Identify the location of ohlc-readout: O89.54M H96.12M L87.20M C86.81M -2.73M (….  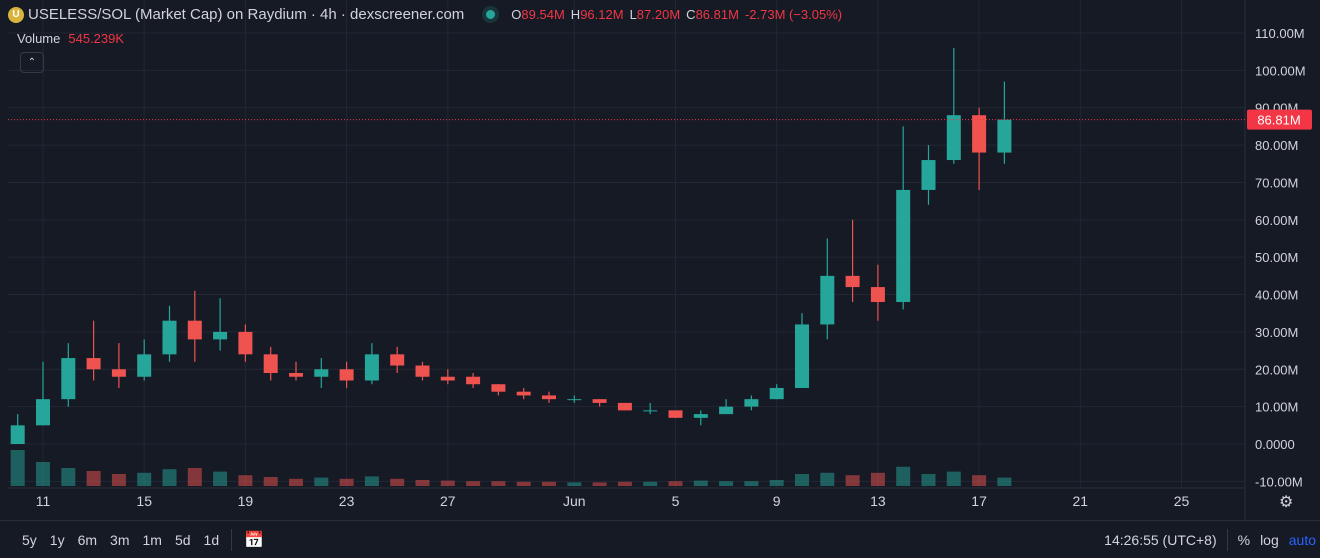
(677, 14).